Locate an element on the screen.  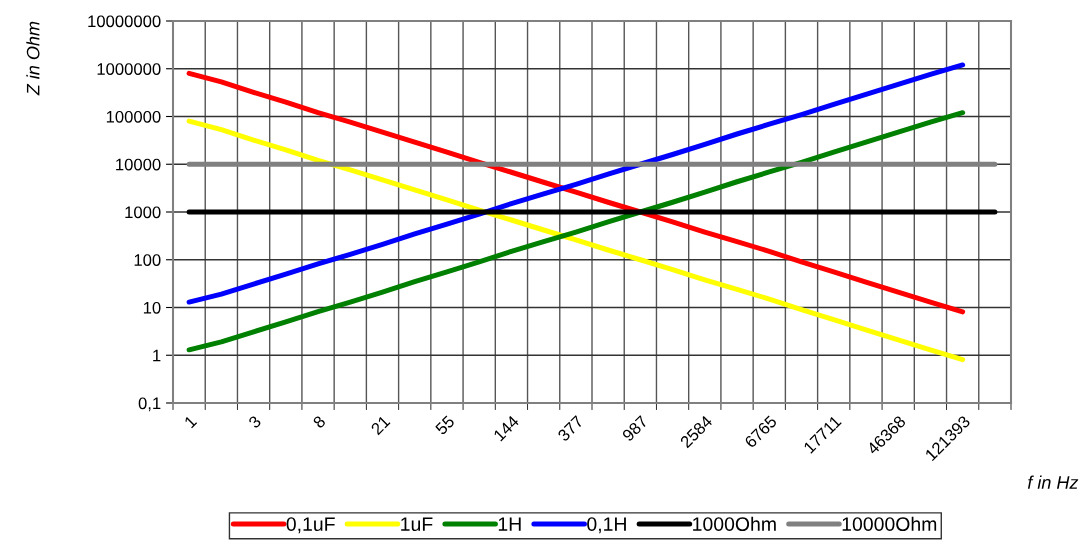
x-tick-label: 3 is located at coordinates (254, 421).